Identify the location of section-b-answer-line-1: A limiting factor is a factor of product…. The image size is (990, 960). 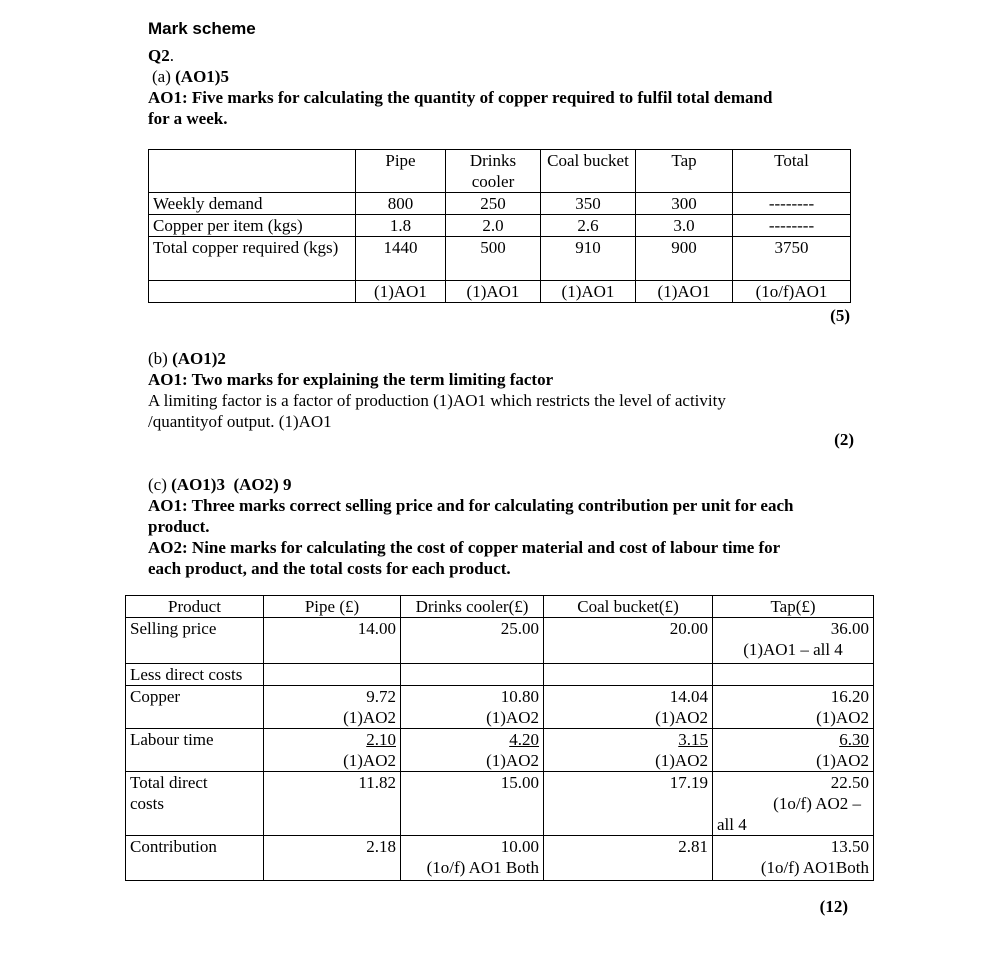
(437, 400).